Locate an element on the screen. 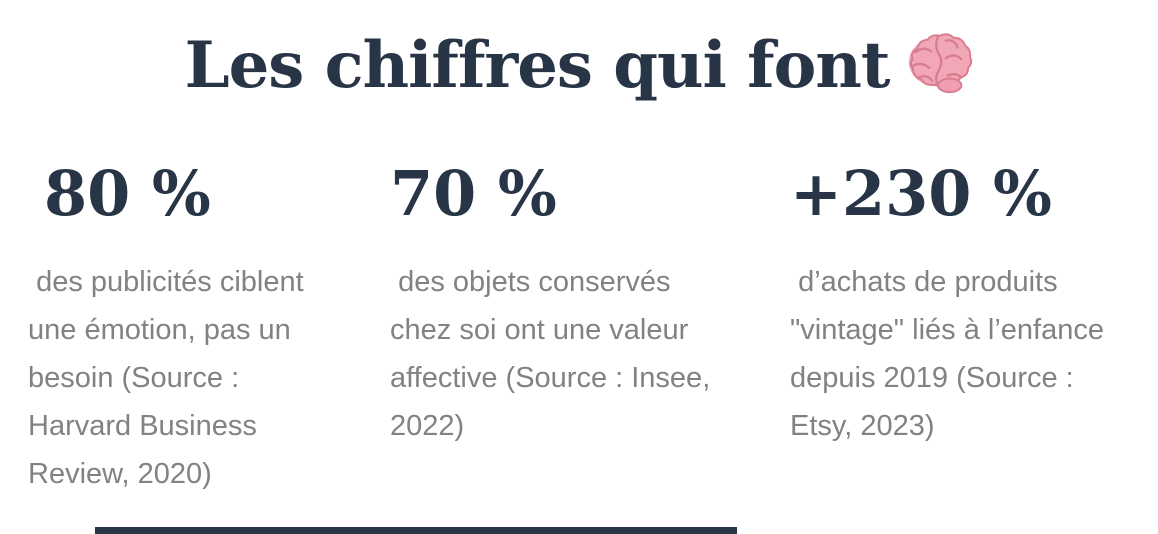  stat-value: 70 % is located at coordinates (473, 193).